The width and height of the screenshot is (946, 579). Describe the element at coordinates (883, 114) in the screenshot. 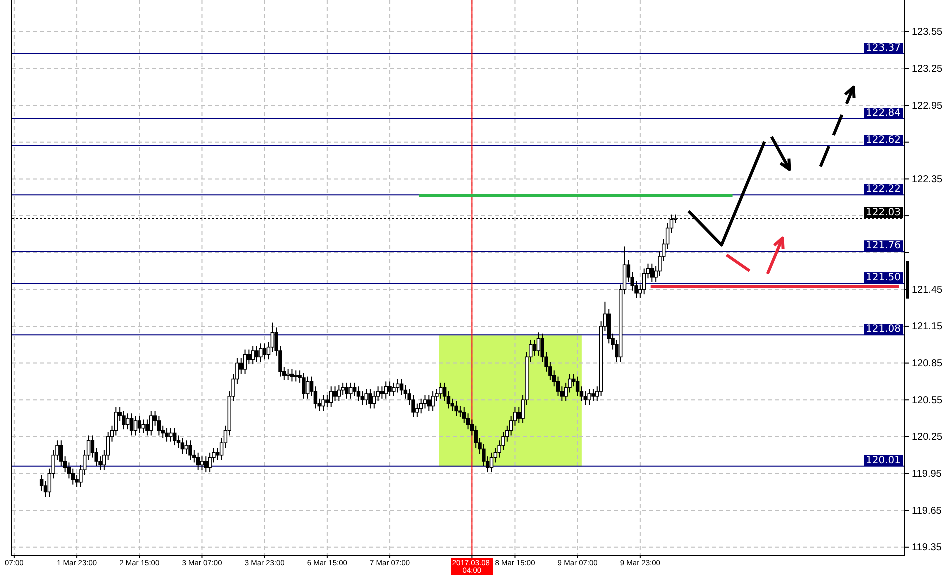

I see `ref-line-label: 122.84` at that location.